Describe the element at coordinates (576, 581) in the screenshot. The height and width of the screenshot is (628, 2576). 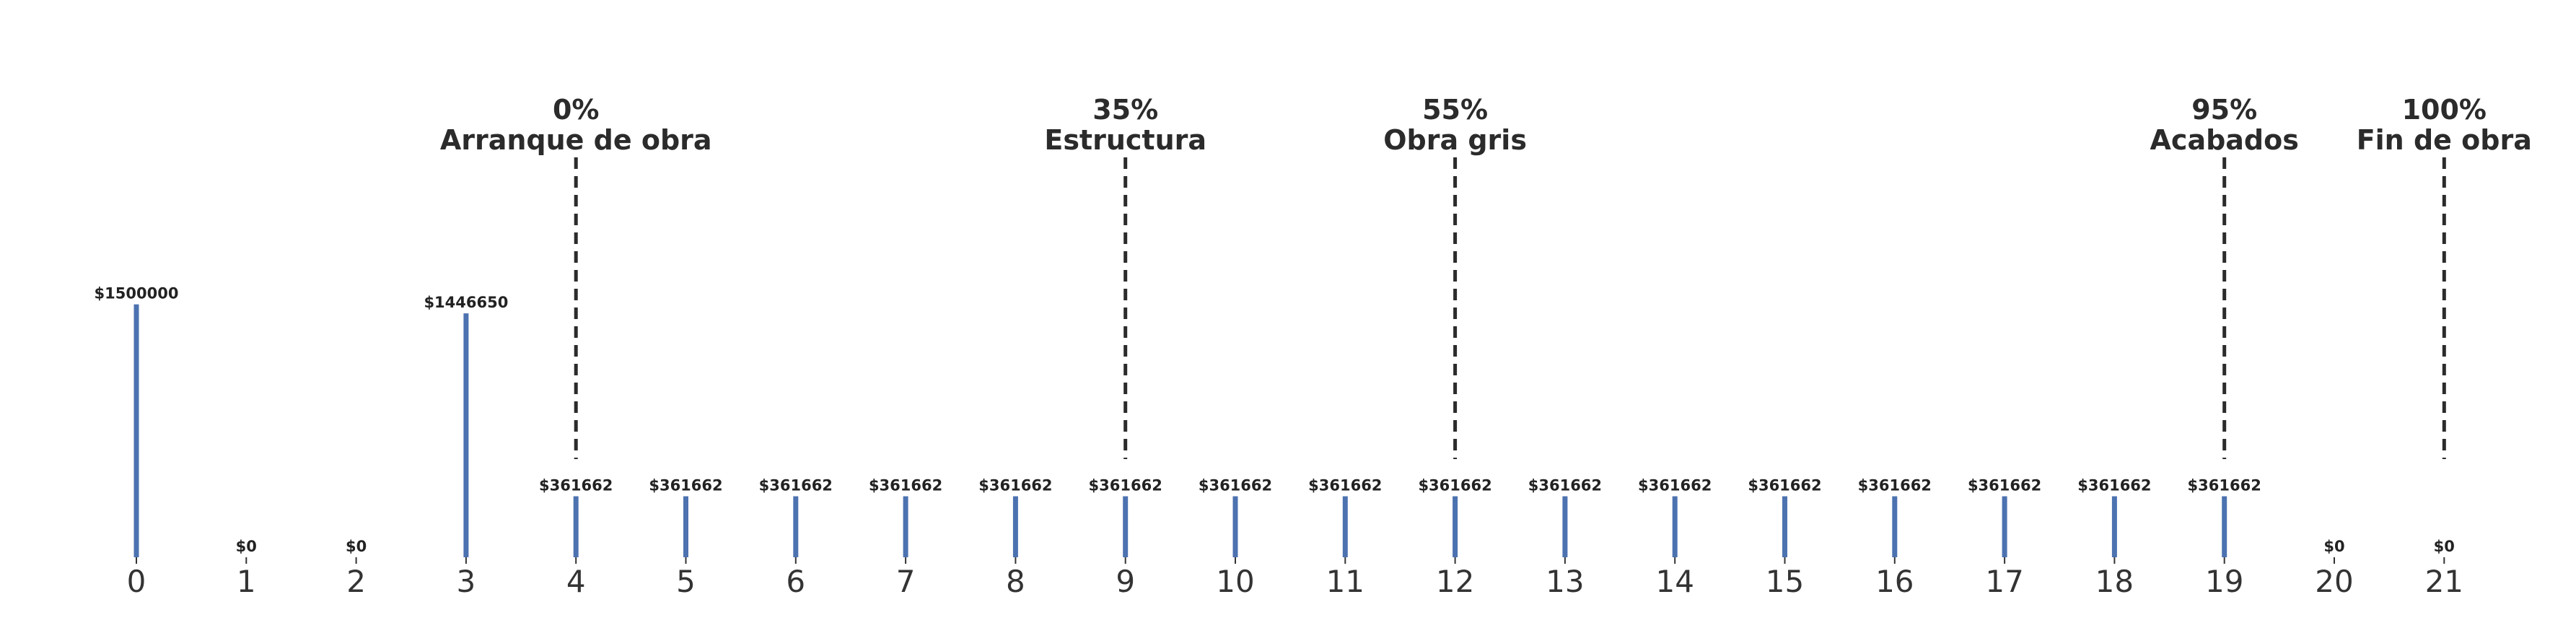
I see `x-tick-label-4: 4` at that location.